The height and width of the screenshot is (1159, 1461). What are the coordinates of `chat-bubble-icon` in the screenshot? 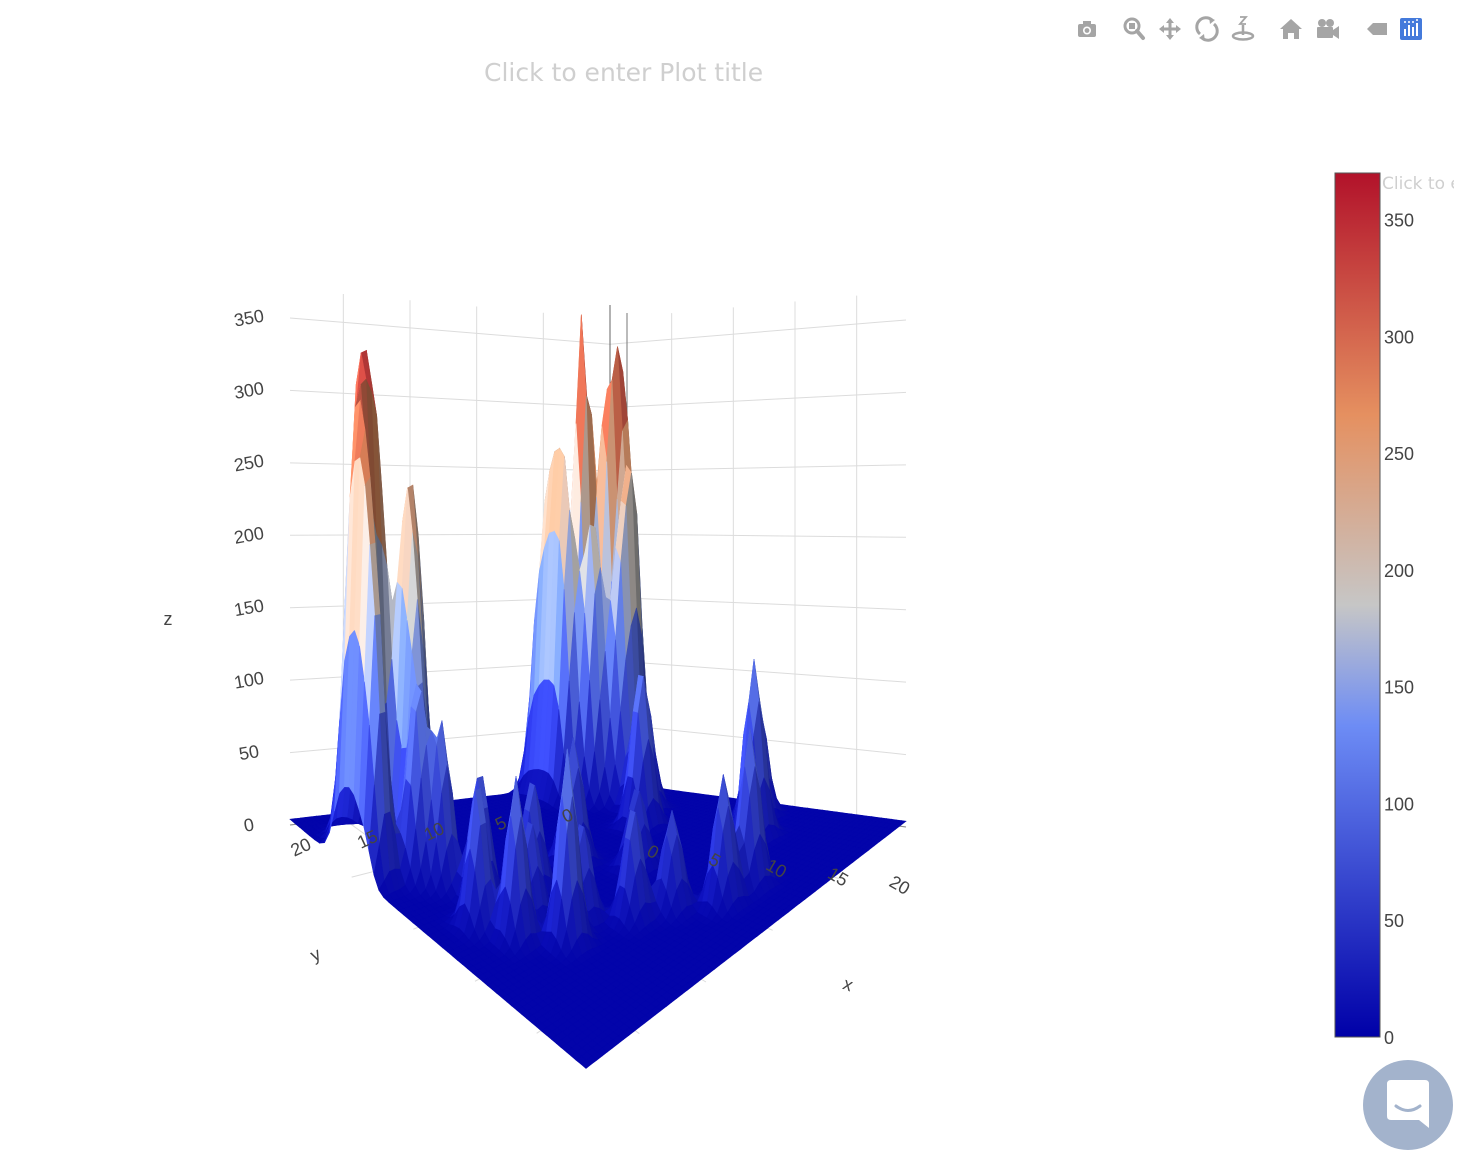 It's located at (1408, 1104).